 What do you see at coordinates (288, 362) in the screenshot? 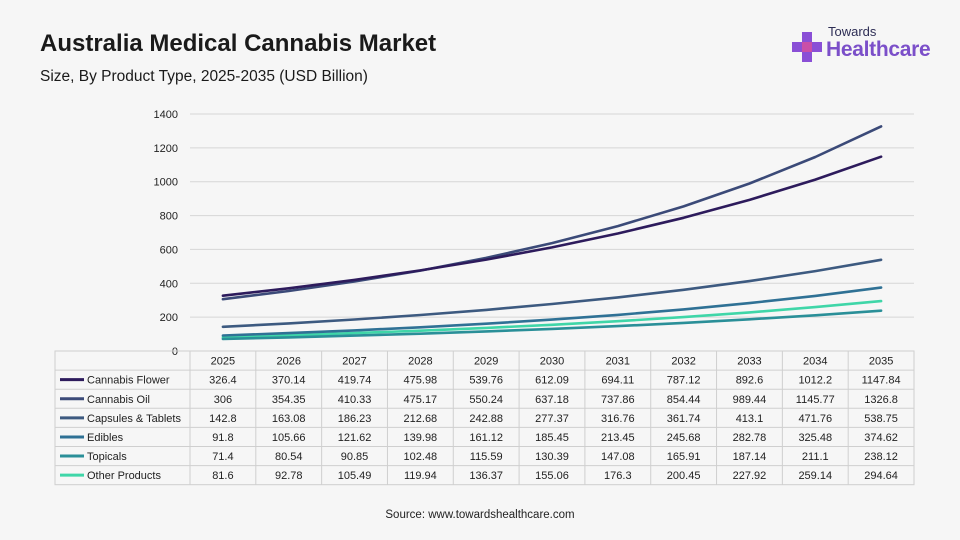
I see `x-tick-label: 2026` at bounding box center [288, 362].